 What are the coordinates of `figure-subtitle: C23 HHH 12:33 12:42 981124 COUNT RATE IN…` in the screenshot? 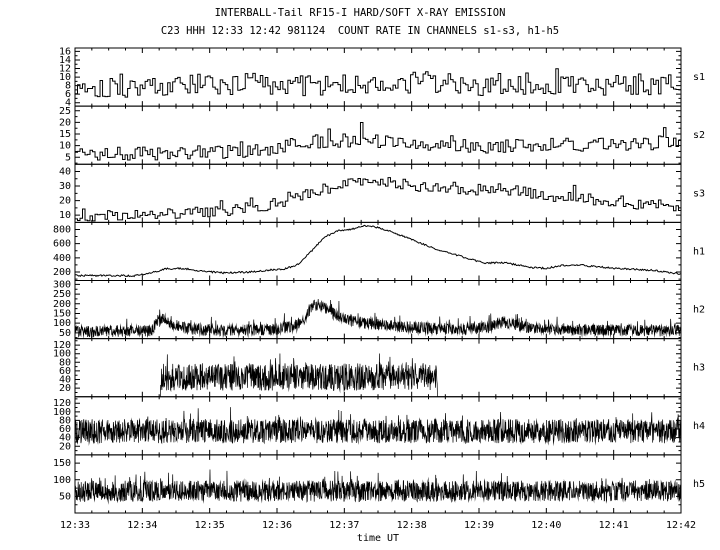 It's located at (360, 31).